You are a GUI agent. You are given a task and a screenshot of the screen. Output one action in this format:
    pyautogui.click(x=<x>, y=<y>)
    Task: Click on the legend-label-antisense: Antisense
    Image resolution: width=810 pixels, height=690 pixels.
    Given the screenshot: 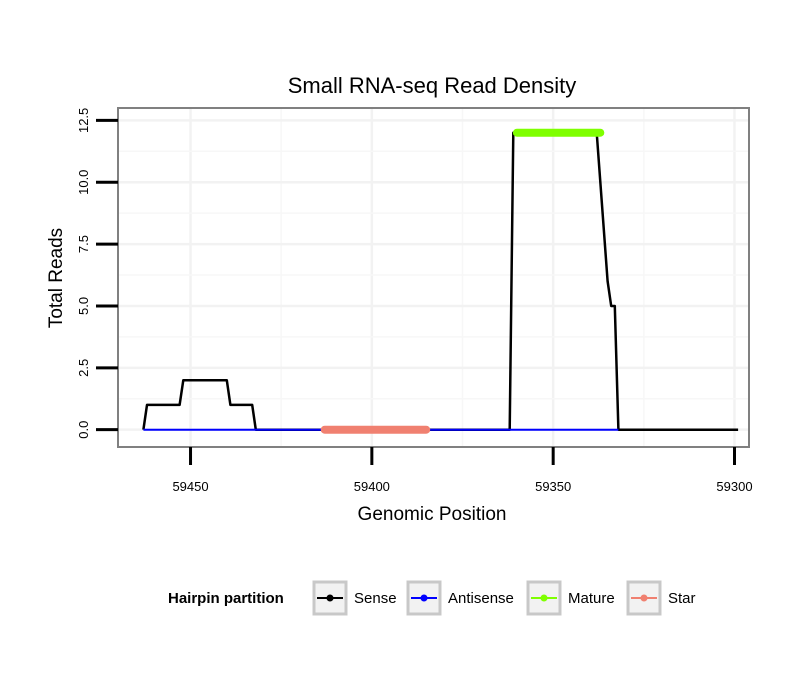 What is the action you would take?
    pyautogui.click(x=481, y=598)
    